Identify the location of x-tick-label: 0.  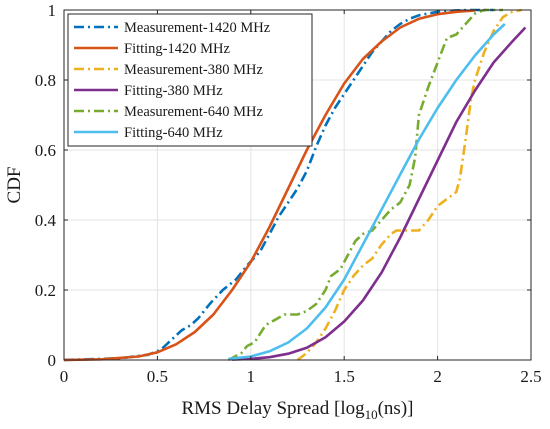
(64, 376).